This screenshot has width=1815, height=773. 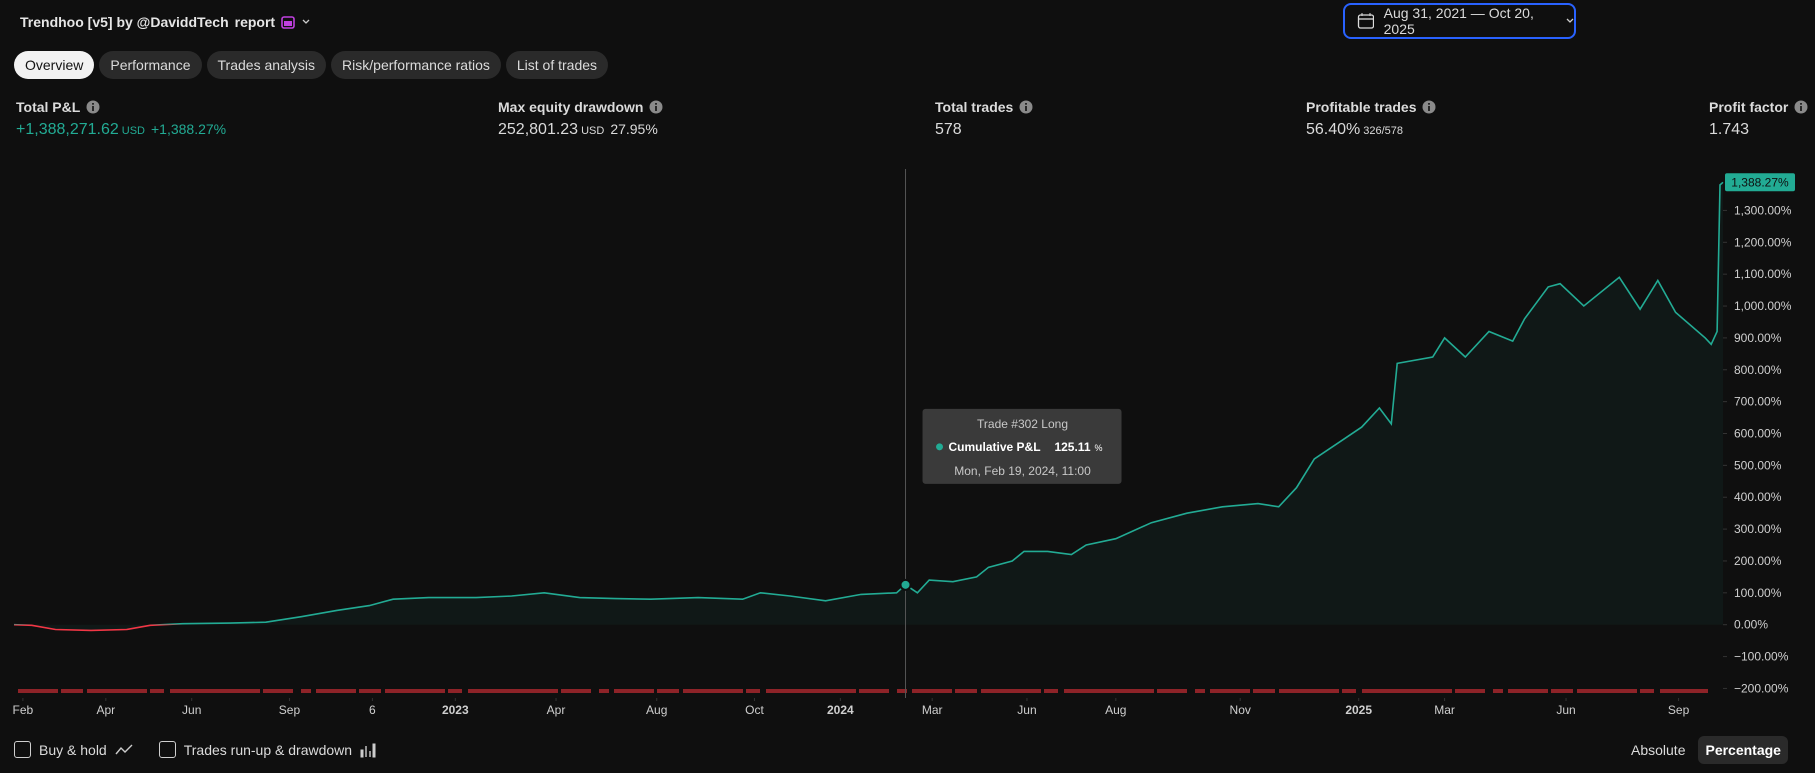 What do you see at coordinates (905, 584) in the screenshot?
I see `hover-point` at bounding box center [905, 584].